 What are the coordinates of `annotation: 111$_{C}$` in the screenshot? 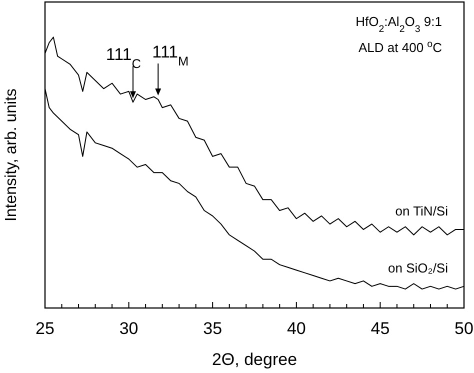 It's located at (123, 58).